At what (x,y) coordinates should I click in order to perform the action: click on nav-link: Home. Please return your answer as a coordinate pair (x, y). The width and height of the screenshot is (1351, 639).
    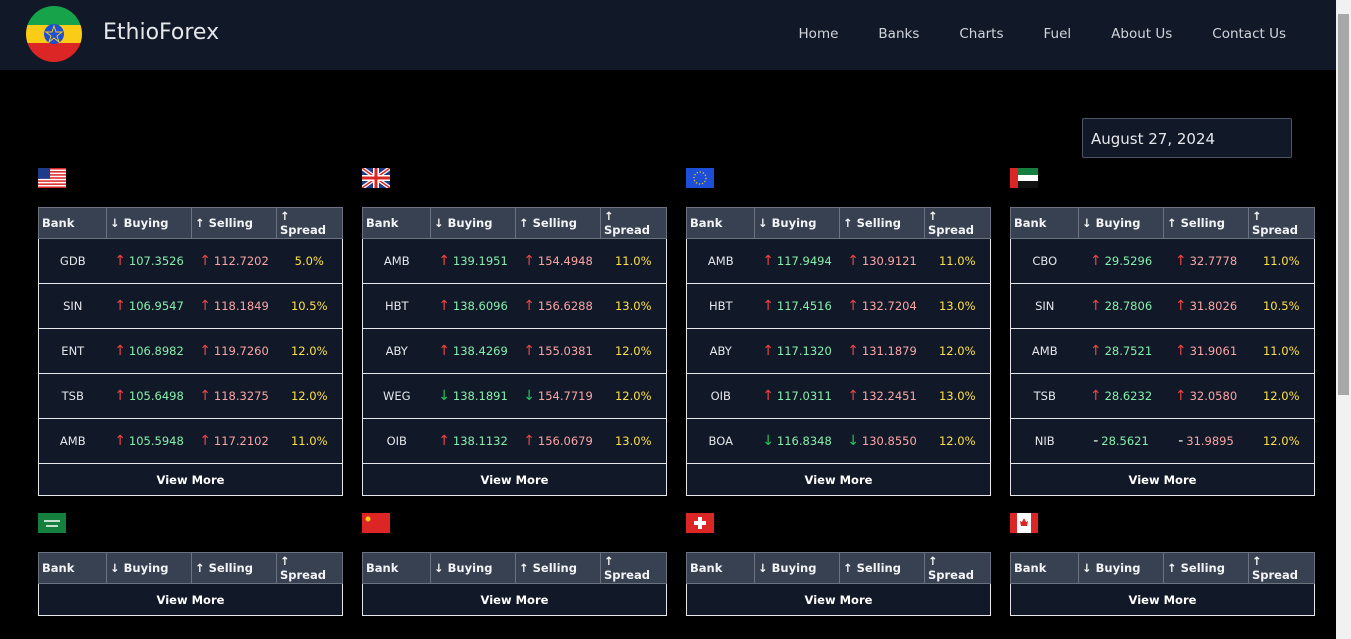
    Looking at the image, I should click on (818, 34).